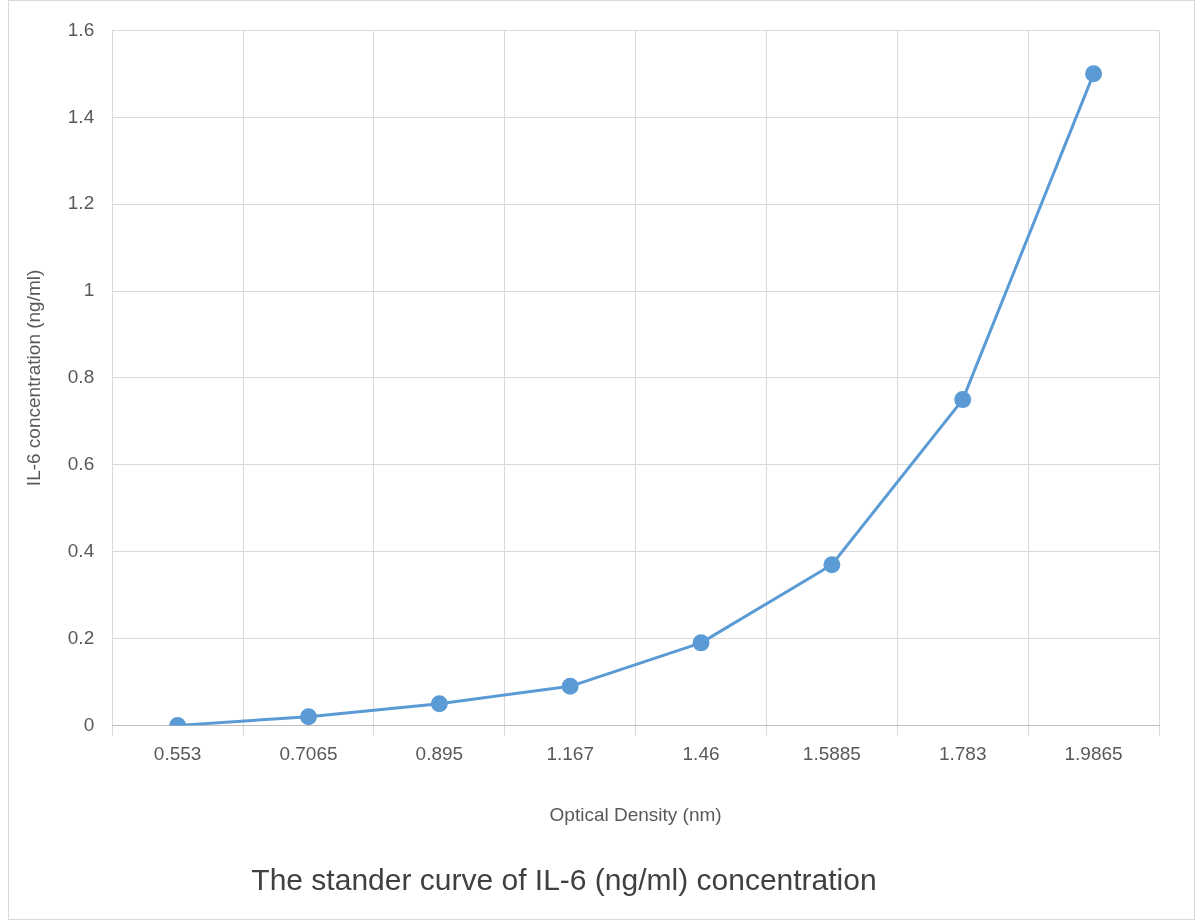 This screenshot has height=922, width=1200. Describe the element at coordinates (81, 637) in the screenshot. I see `y-tick-label: 0.2` at that location.